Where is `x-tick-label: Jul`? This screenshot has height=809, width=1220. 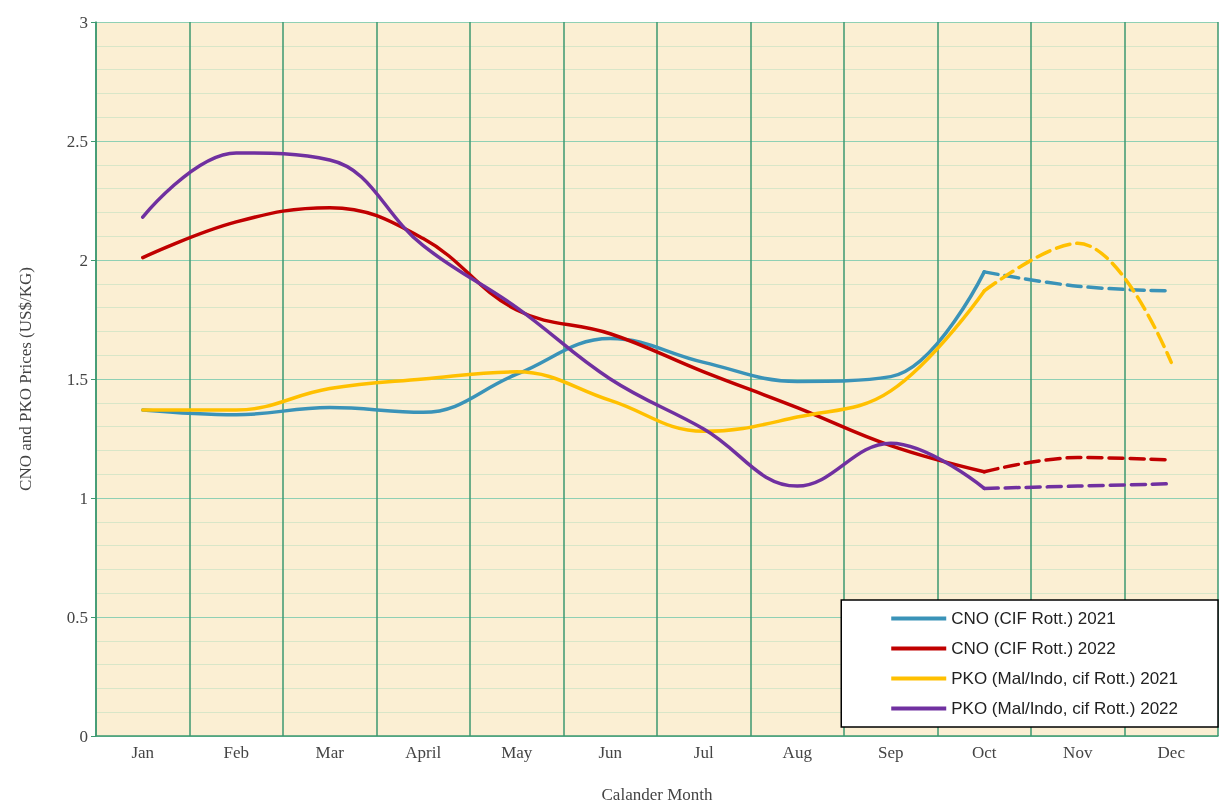 x-tick-label: Jul is located at coordinates (703, 752).